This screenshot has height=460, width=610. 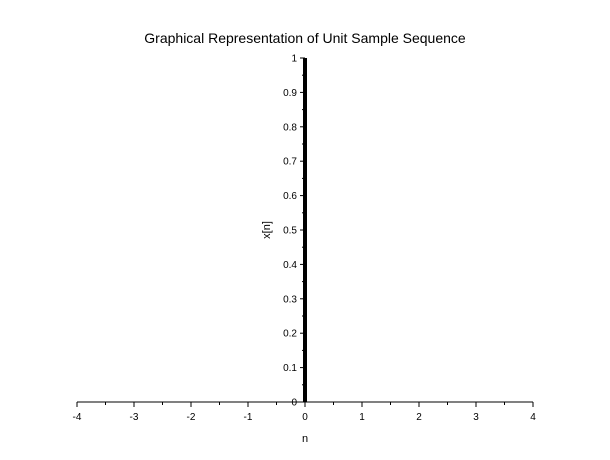 What do you see at coordinates (305, 439) in the screenshot?
I see `x-axis-label: n` at bounding box center [305, 439].